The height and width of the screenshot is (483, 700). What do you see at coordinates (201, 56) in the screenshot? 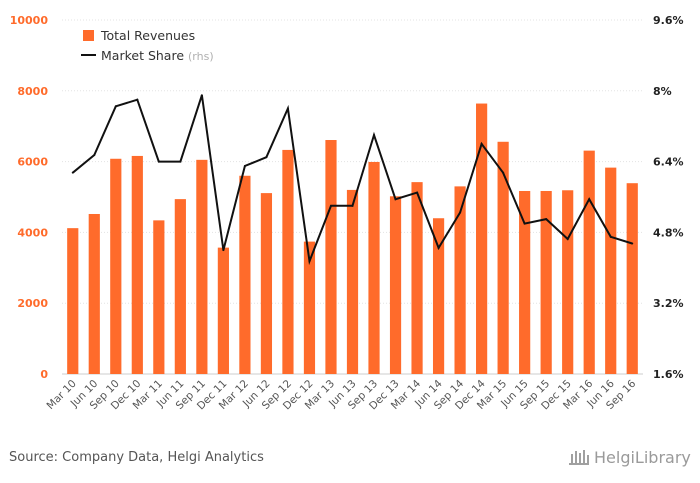
I see `legend-label-rhs: (rhs)` at bounding box center [201, 56].